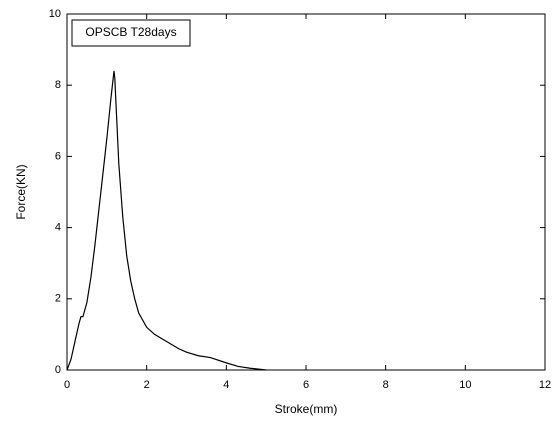  I want to click on x-tick-label: 12, so click(545, 385).